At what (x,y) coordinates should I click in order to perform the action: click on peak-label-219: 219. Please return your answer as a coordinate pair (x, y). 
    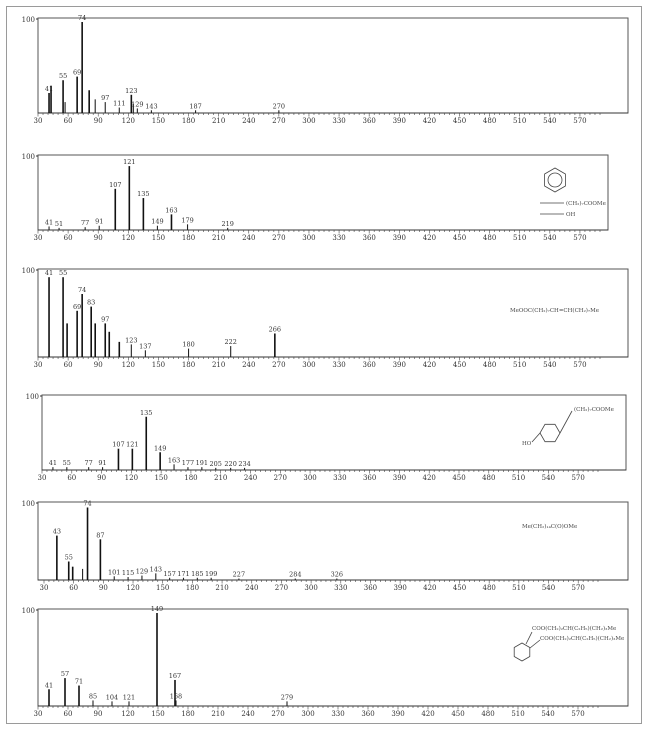
    Looking at the image, I should click on (227, 224).